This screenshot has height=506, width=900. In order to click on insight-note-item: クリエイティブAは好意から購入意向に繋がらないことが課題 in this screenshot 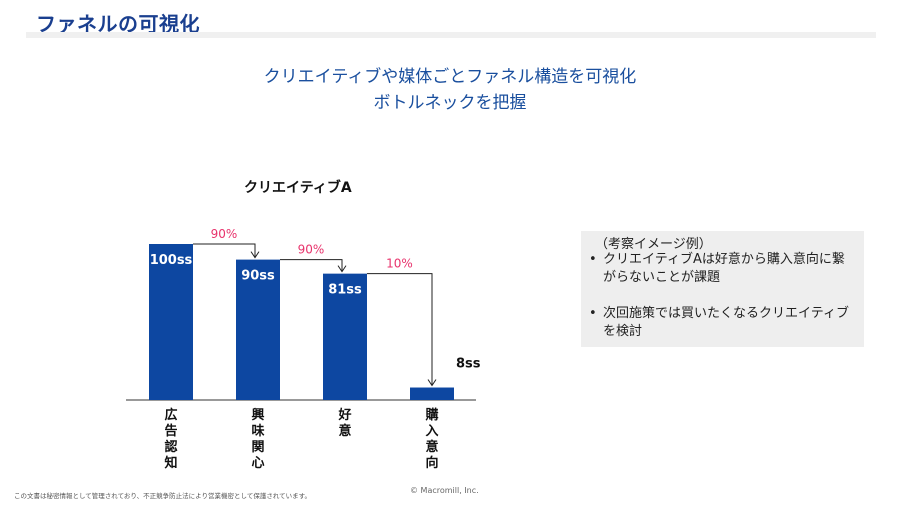, I will do `click(723, 269)`.